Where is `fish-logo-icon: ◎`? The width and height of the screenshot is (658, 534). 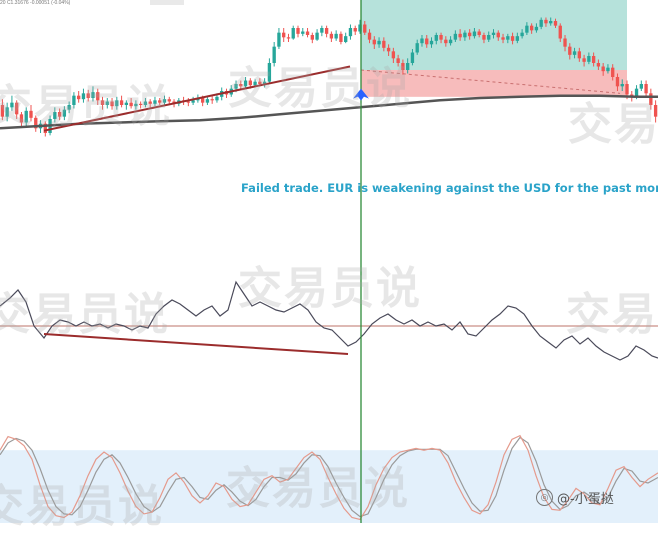
fish-logo-icon: ◎ is located at coordinates (544, 497).